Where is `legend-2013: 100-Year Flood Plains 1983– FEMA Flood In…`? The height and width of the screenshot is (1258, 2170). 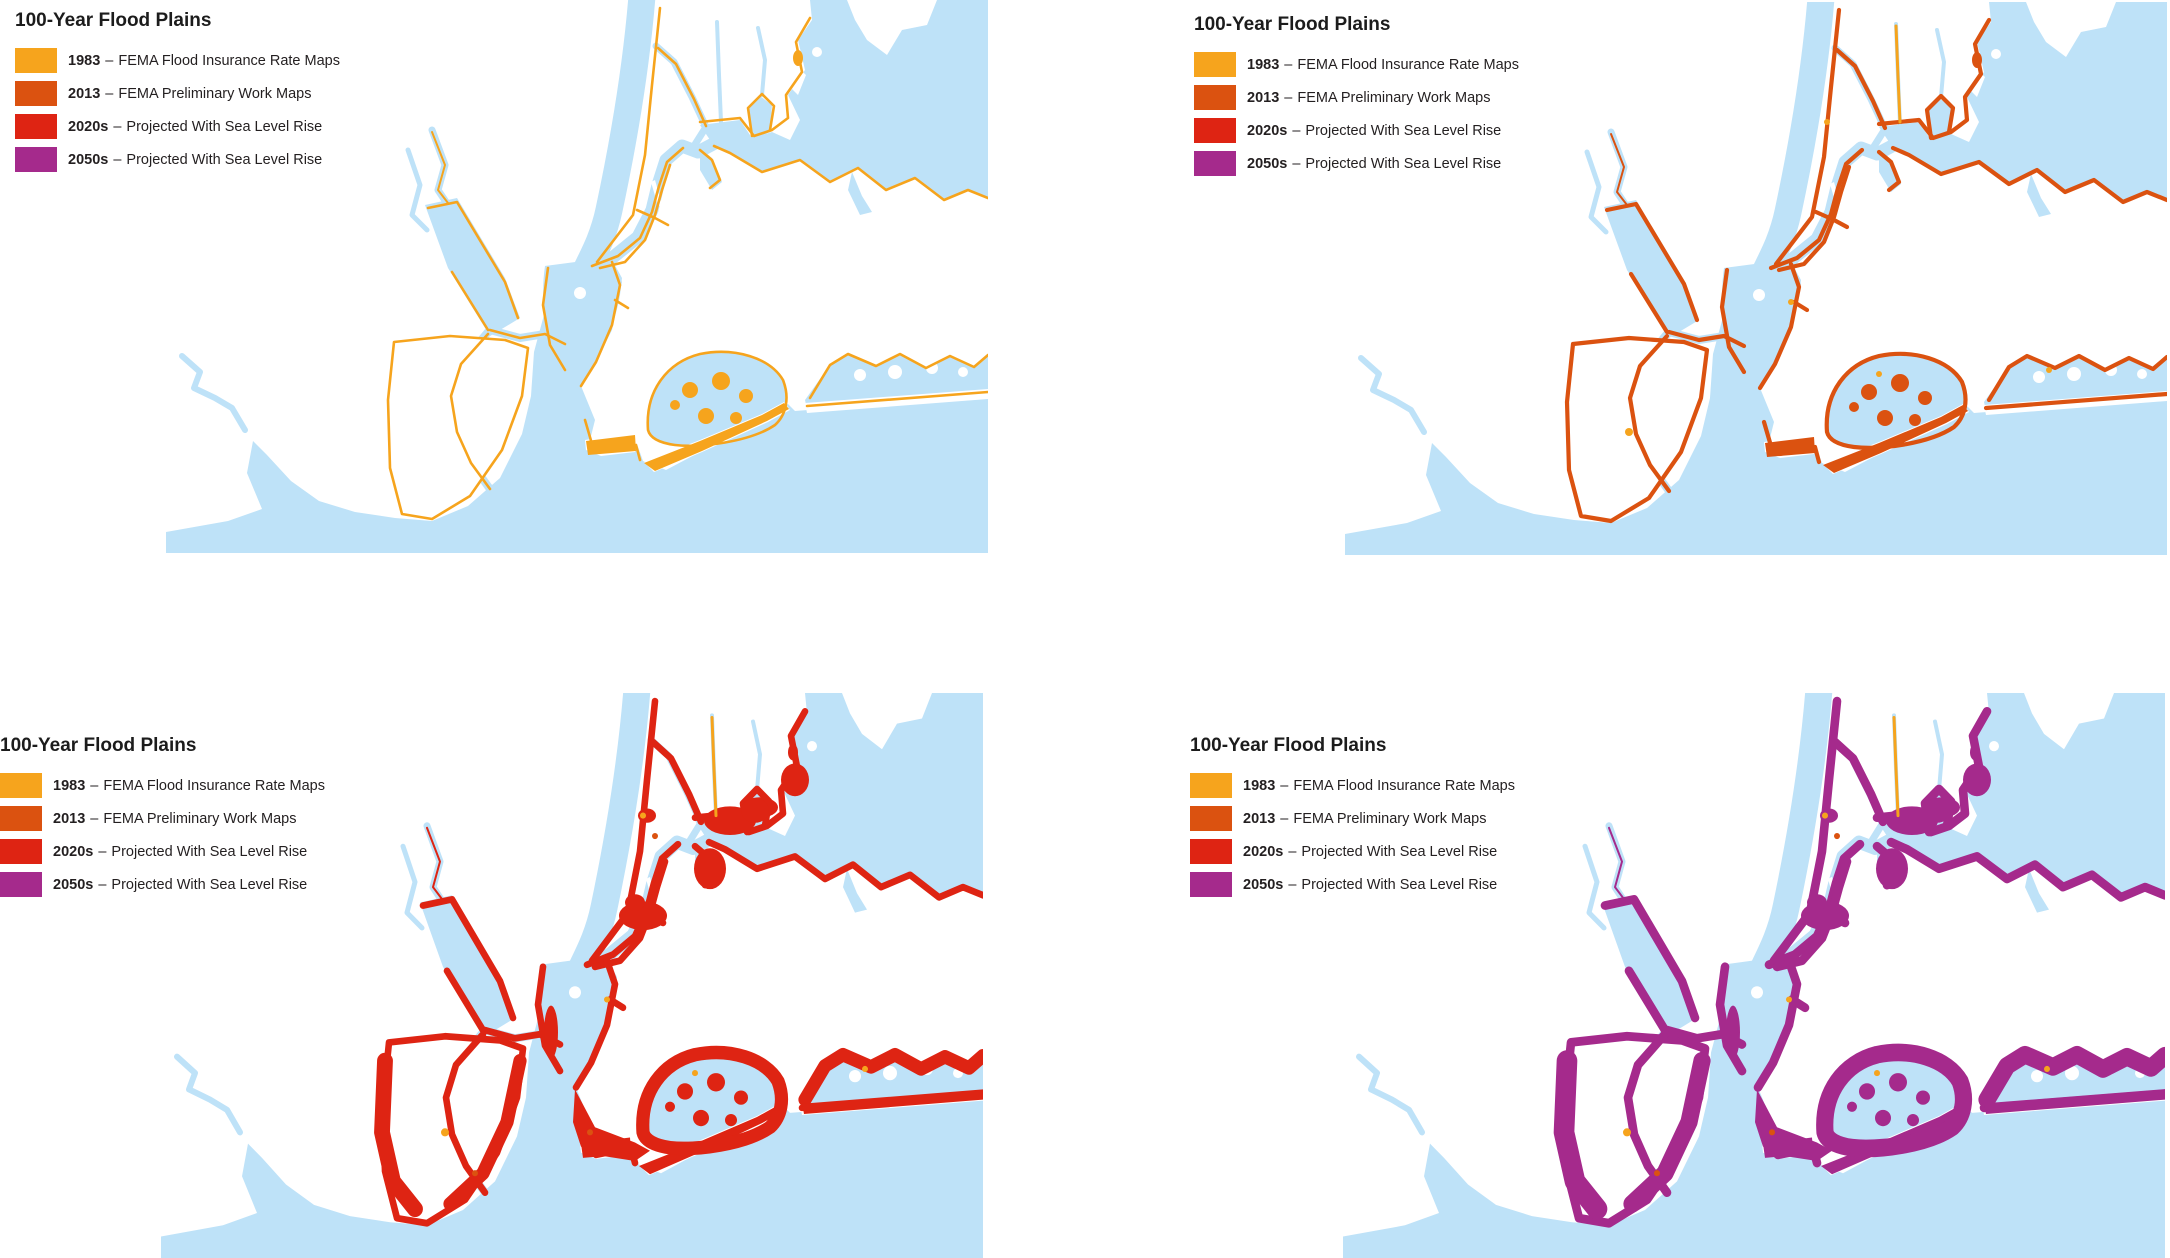
legend-2013: 100-Year Flood Plains 1983– FEMA Flood In… is located at coordinates (1404, 95).